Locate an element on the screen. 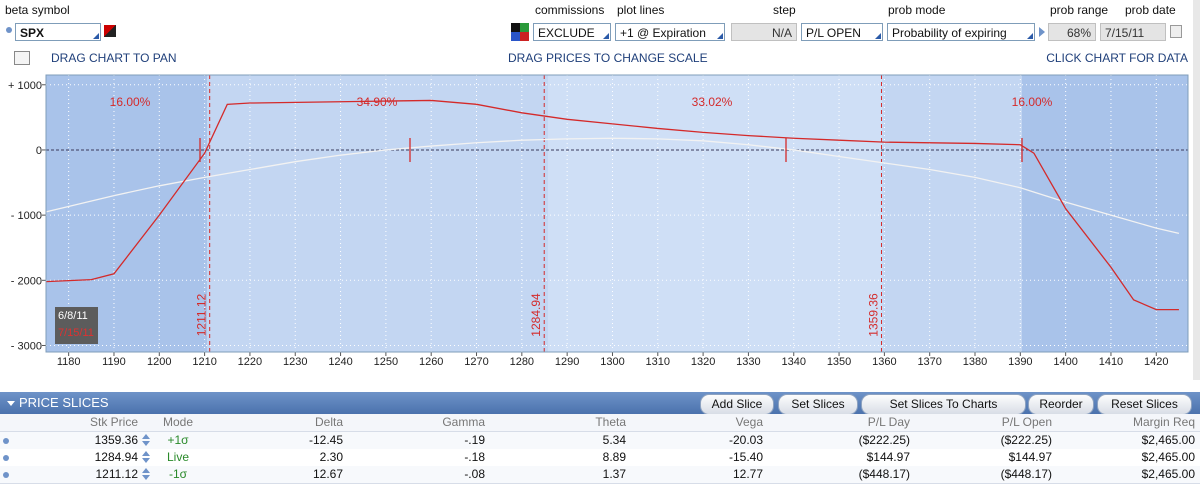 The image size is (1200, 486). symbol-input: SPX is located at coordinates (58, 32).